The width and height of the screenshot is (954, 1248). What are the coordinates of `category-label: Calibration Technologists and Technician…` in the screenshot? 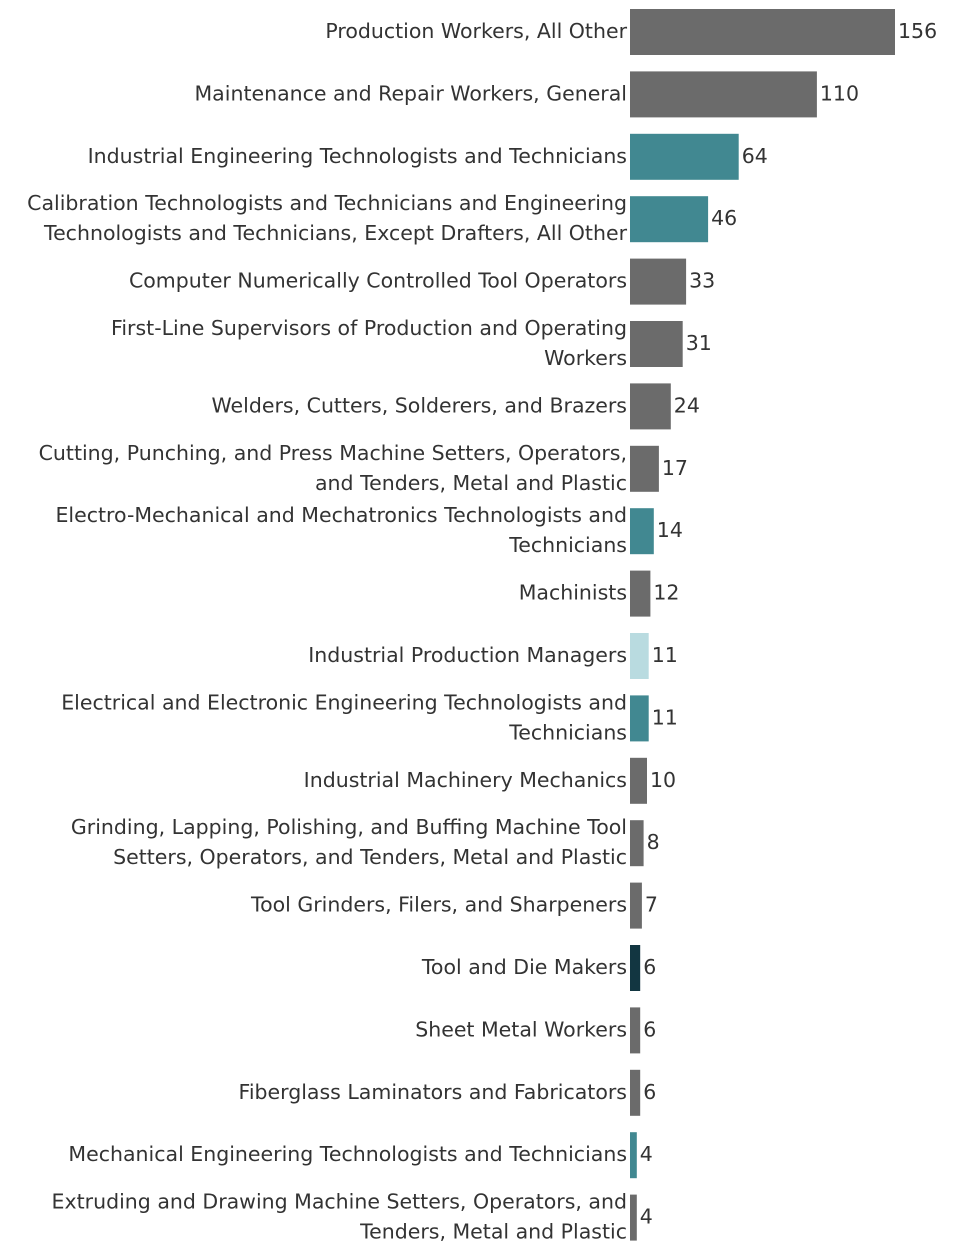 It's located at (327, 203).